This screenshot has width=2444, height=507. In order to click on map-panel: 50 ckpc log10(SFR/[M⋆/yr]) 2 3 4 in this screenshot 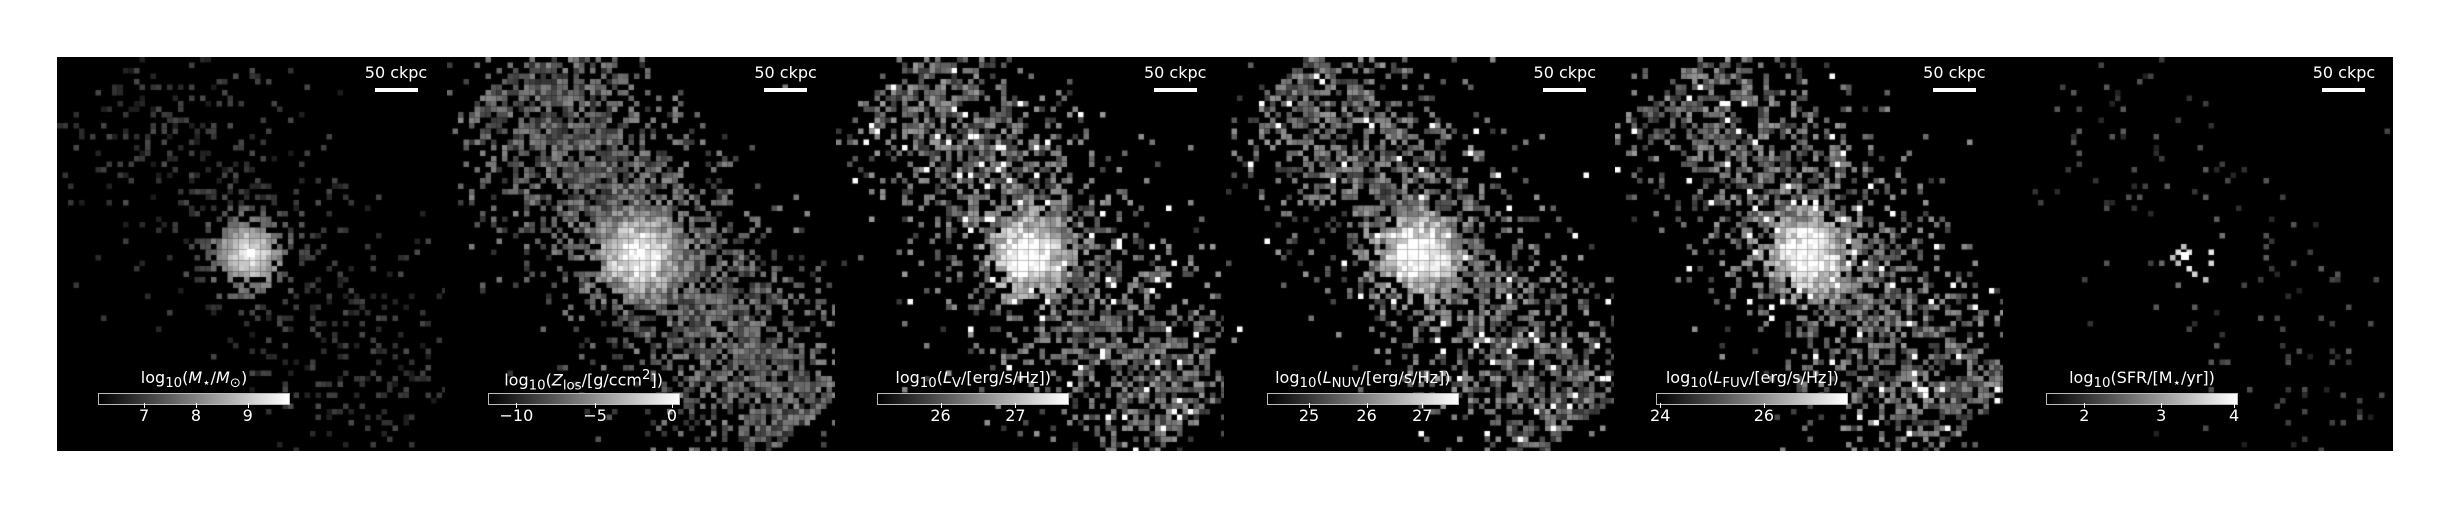, I will do `click(2198, 254)`.